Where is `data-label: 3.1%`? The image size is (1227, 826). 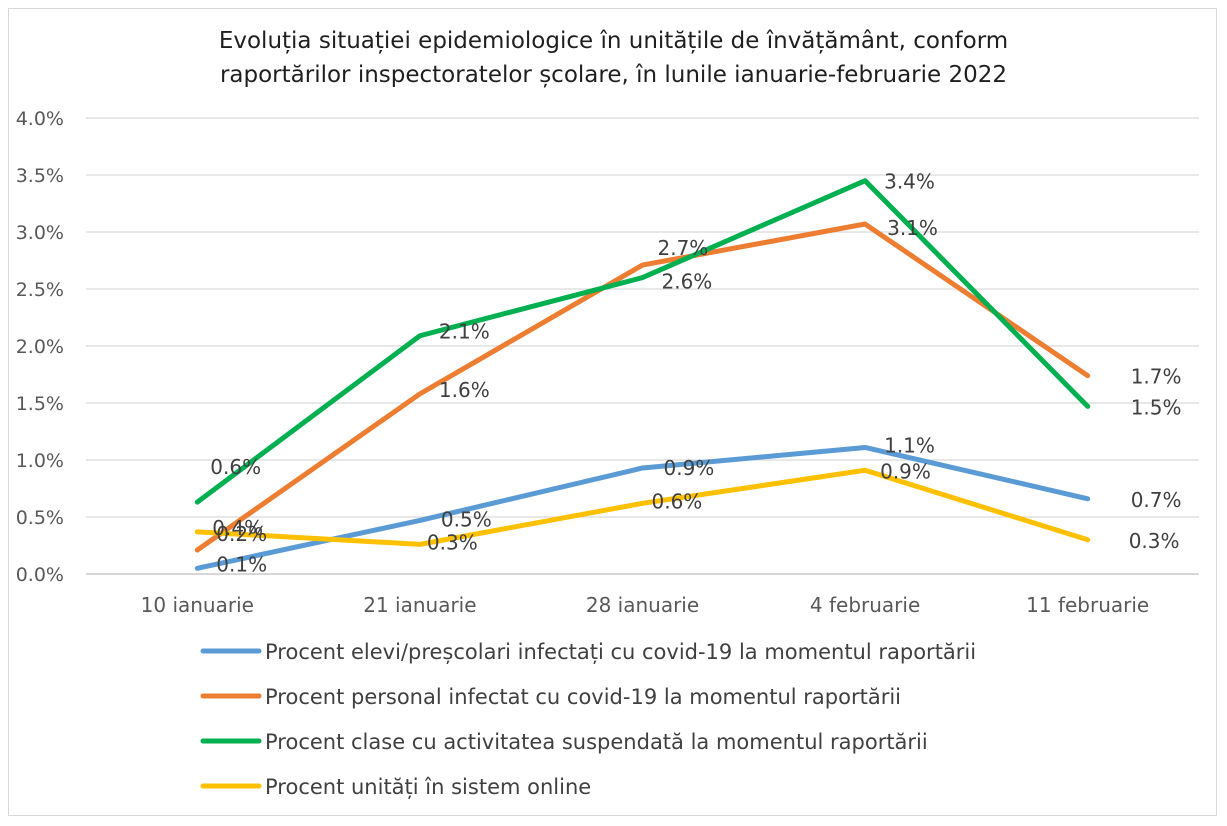 data-label: 3.1% is located at coordinates (912, 228).